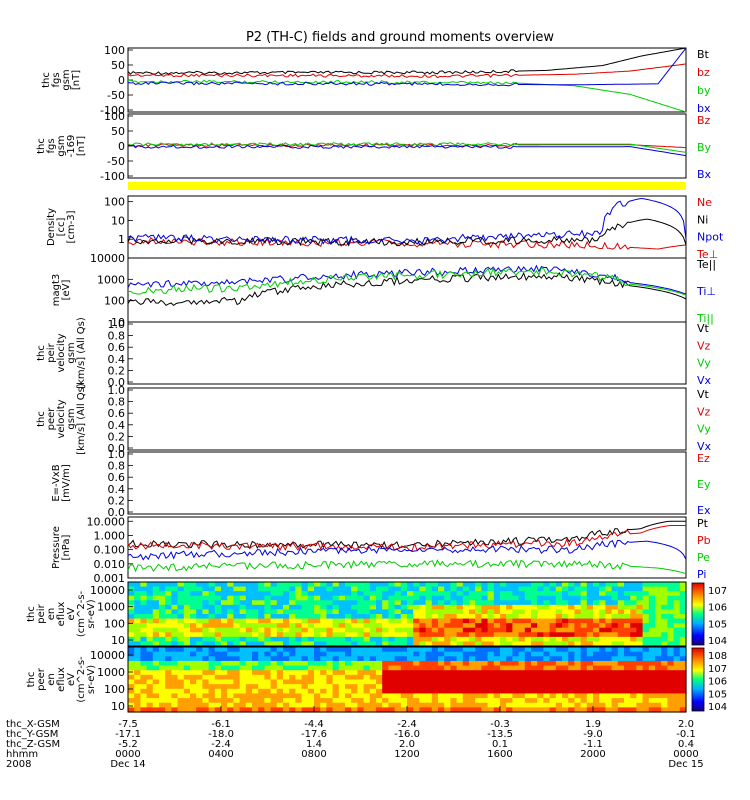 This screenshot has height=800, width=750. What do you see at coordinates (71, 613) in the screenshot?
I see `y-axis-label: eV` at bounding box center [71, 613].